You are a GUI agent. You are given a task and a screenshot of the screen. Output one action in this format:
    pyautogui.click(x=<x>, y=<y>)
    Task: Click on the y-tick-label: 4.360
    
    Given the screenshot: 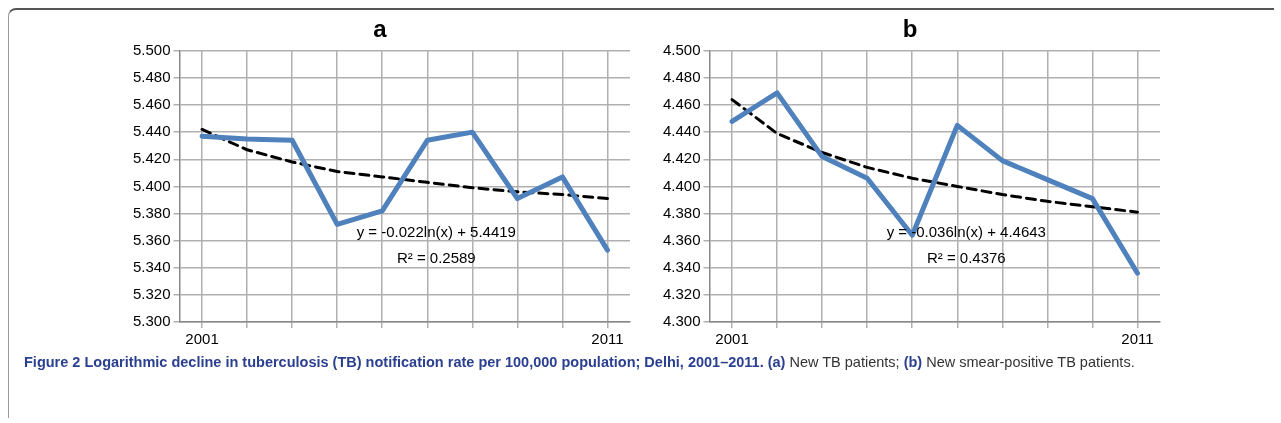 What is the action you would take?
    pyautogui.click(x=681, y=239)
    